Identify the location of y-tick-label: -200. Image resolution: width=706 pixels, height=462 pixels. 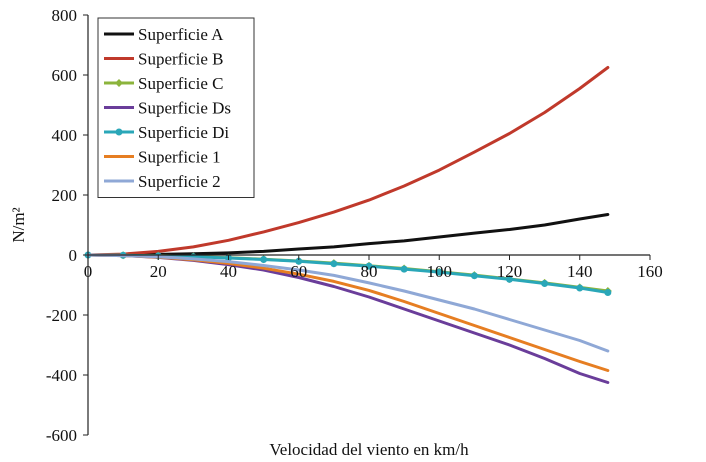
(61, 315).